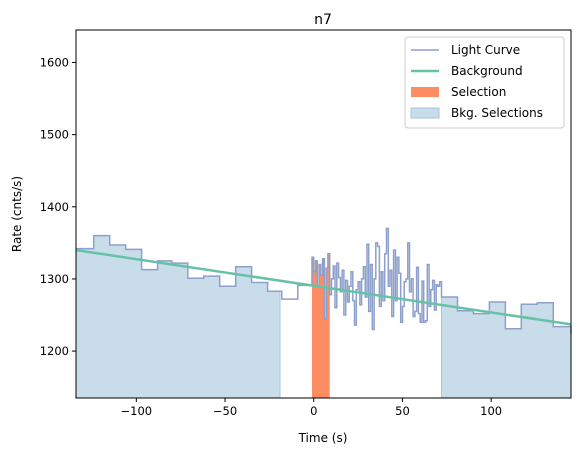  I want to click on chart-title: n7, so click(323, 20).